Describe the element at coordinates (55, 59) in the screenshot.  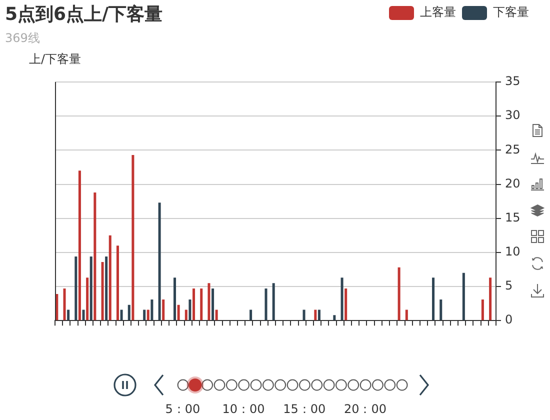
I see `y-axis-title: 上/下客量` at that location.